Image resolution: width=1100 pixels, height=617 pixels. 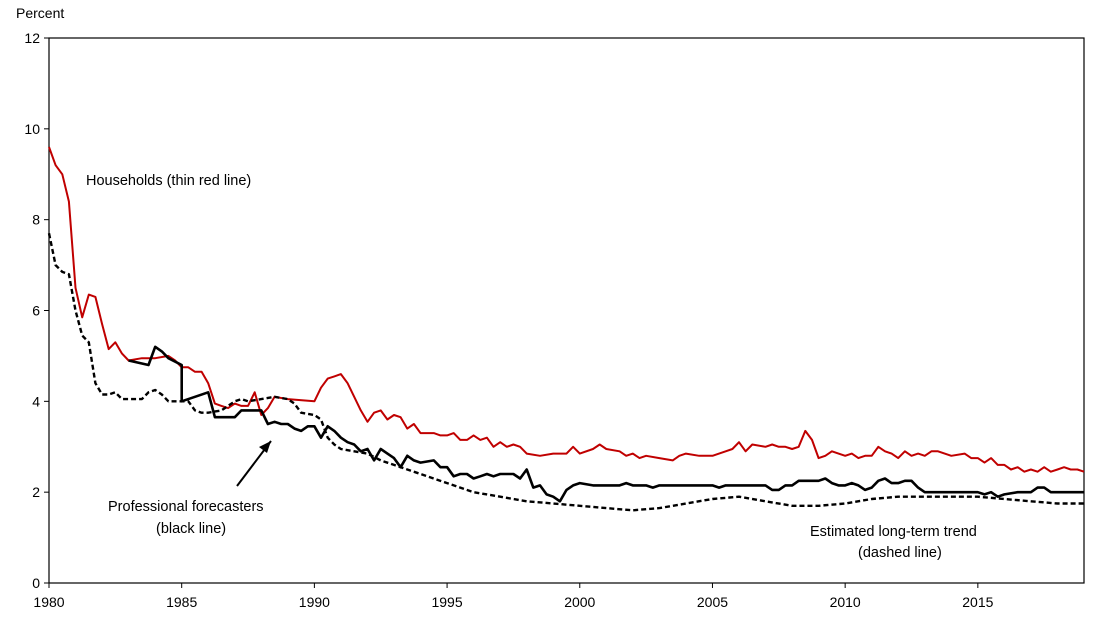 I want to click on x-tick-label: 1995, so click(x=446, y=602).